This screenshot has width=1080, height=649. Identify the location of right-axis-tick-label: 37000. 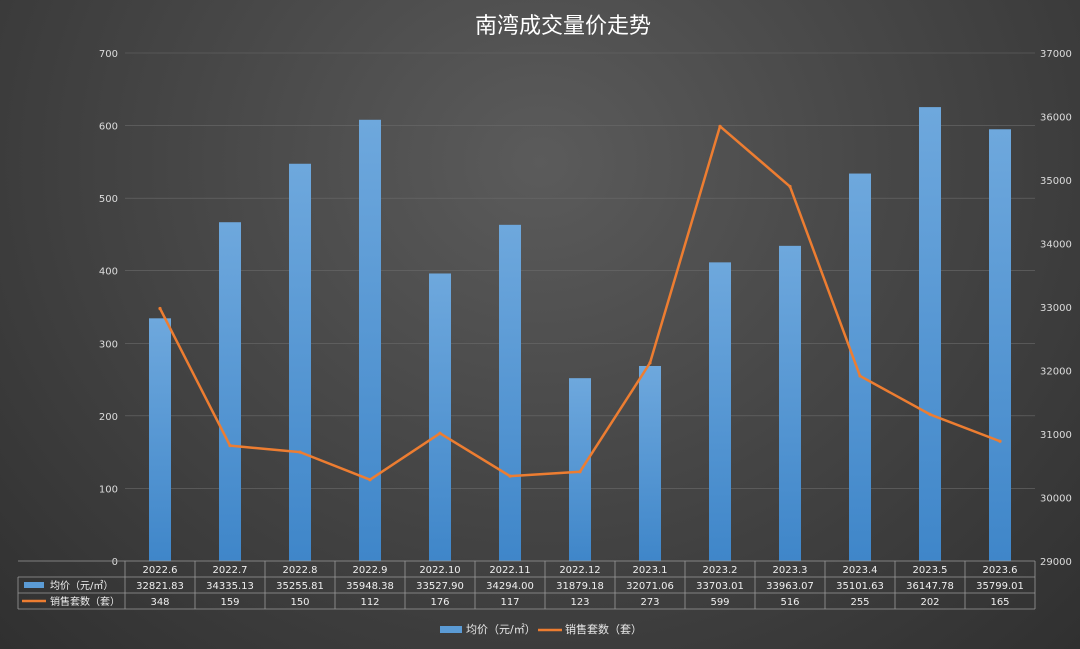
(1056, 54).